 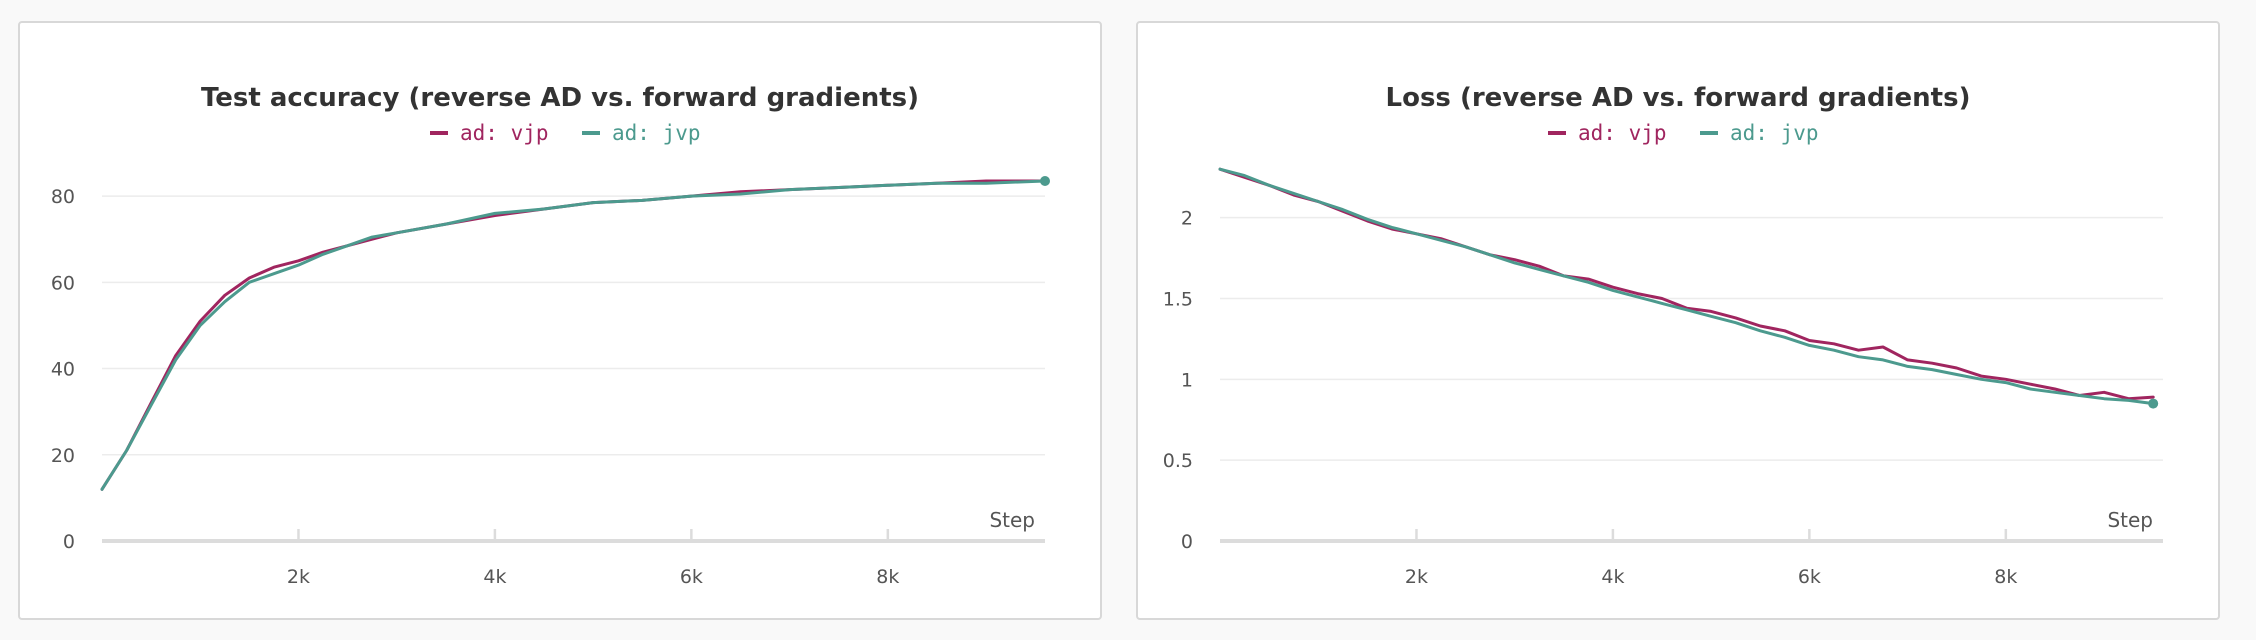 I want to click on y-tick-label: 20, so click(x=63, y=456).